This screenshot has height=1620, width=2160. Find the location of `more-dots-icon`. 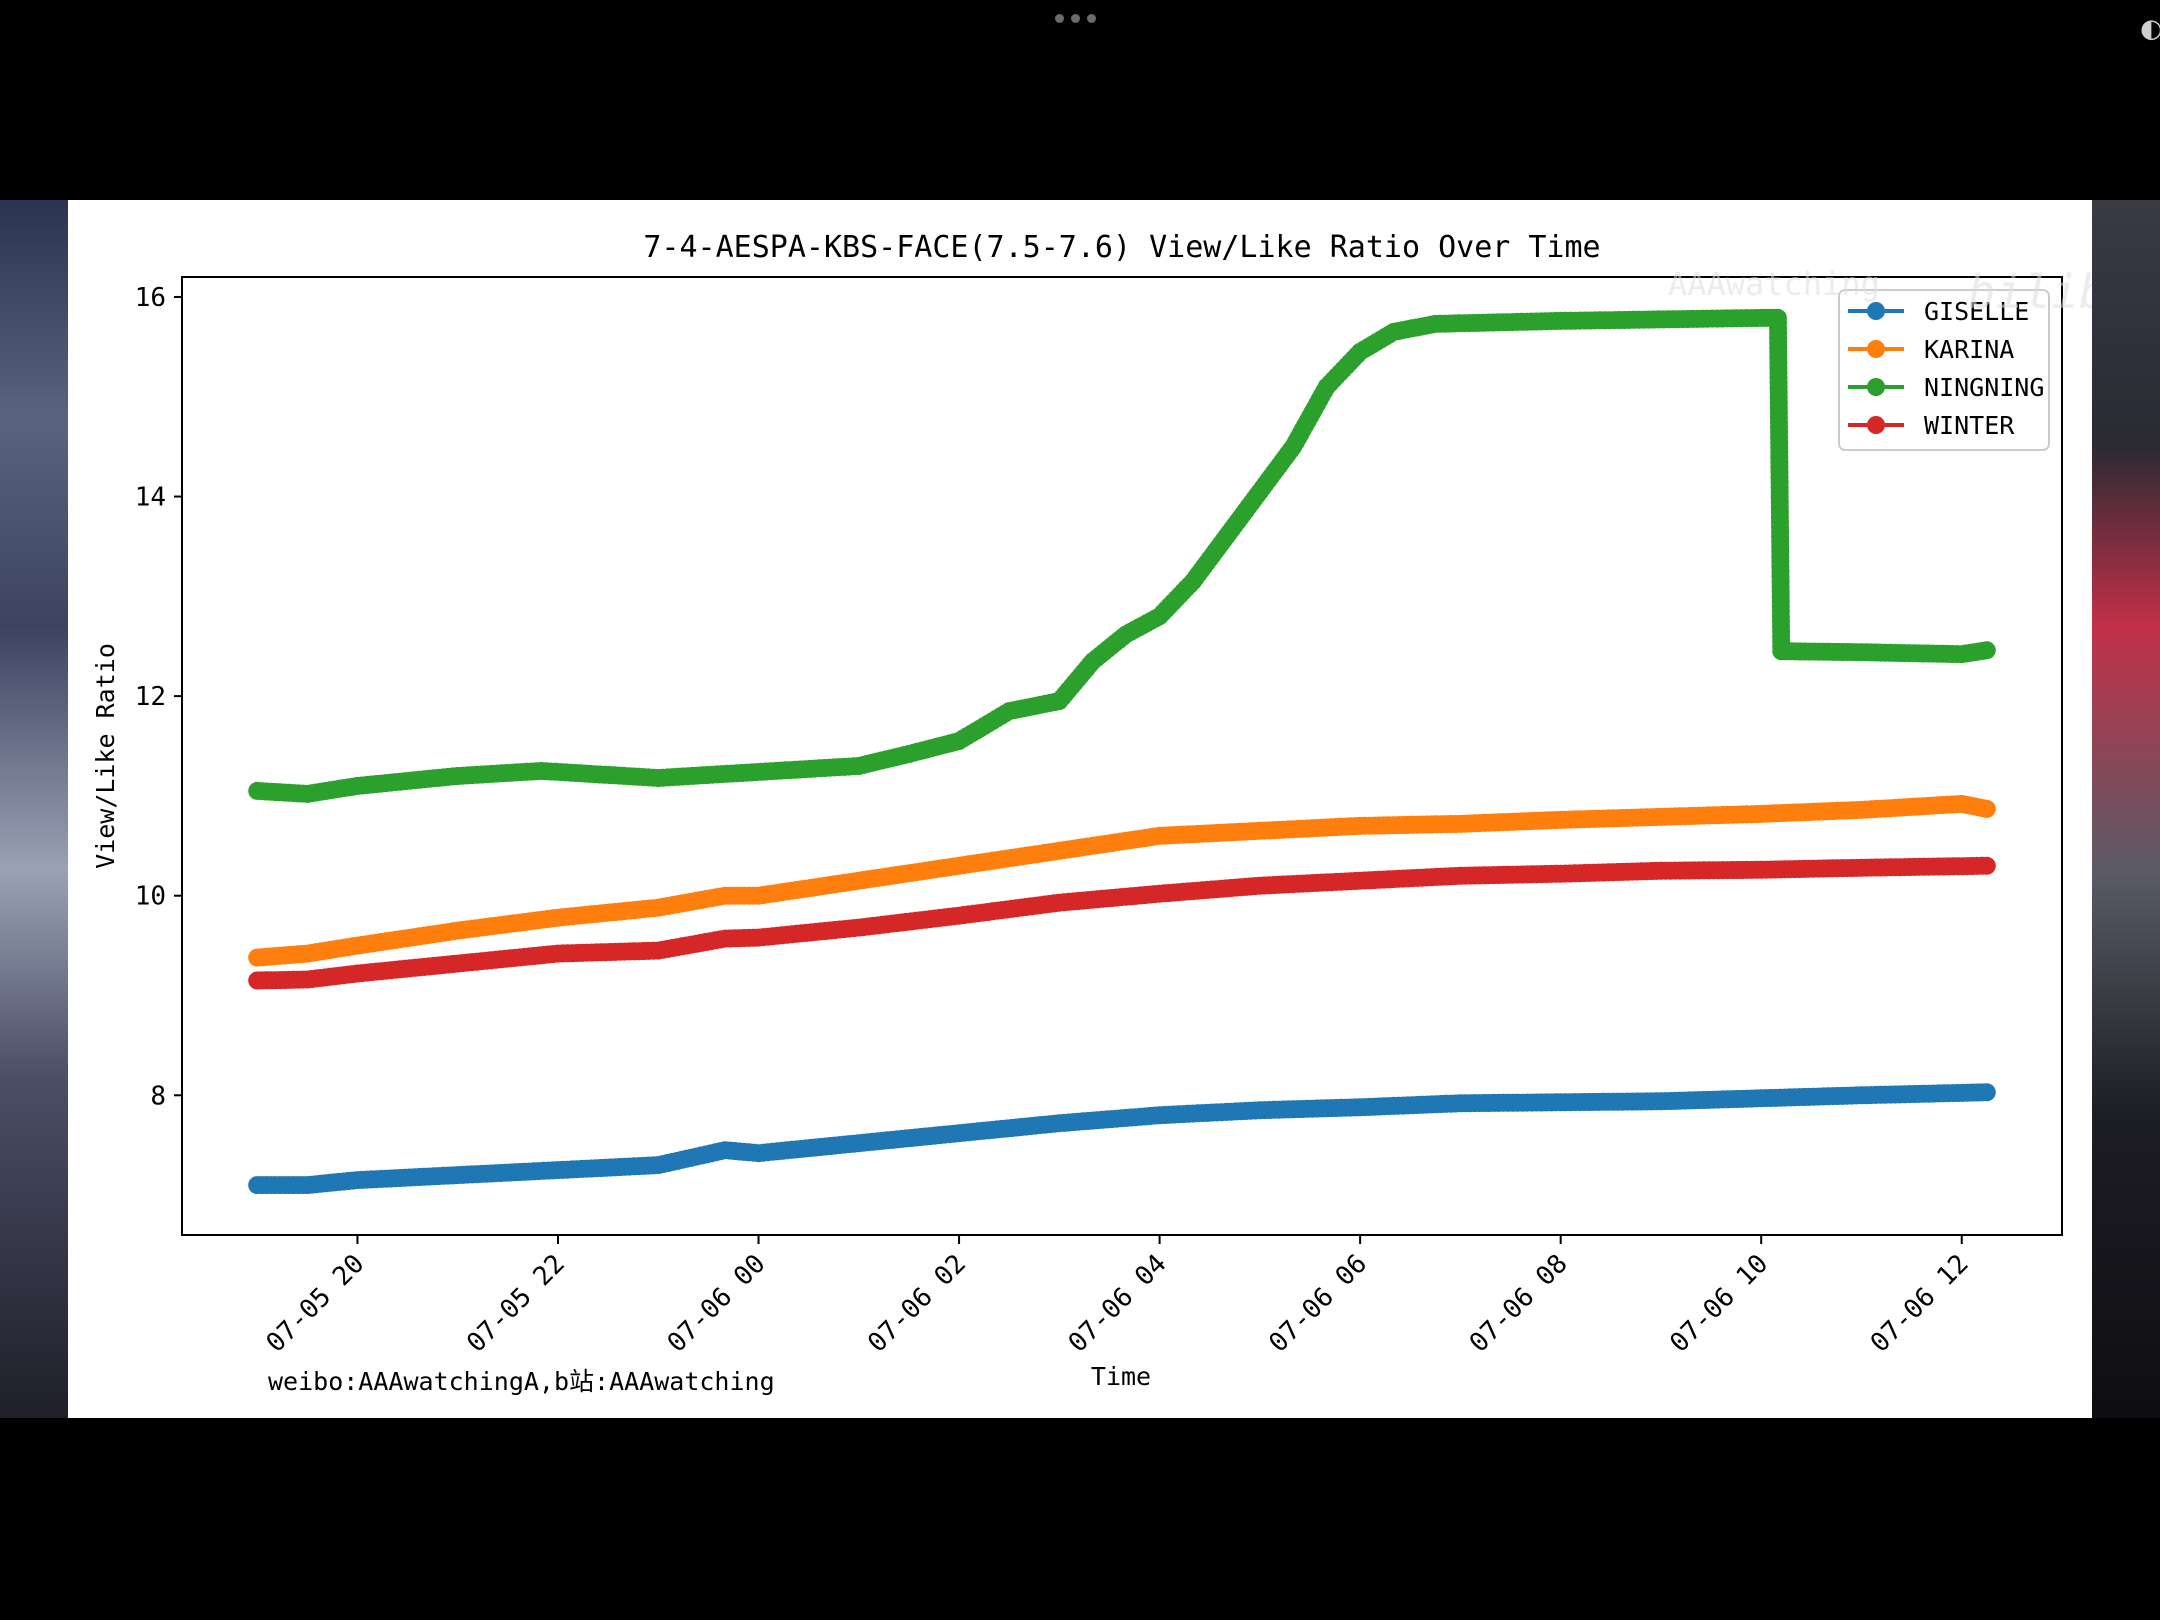

more-dots-icon is located at coordinates (1075, 20).